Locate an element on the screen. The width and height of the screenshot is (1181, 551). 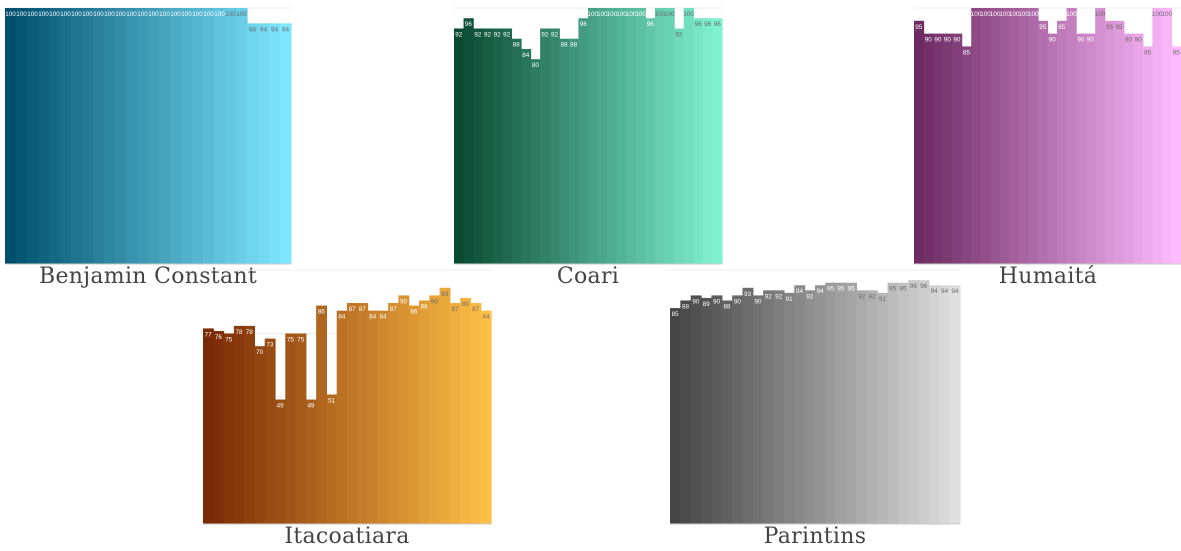
data-label-parintins: 93 is located at coordinates (748, 294).